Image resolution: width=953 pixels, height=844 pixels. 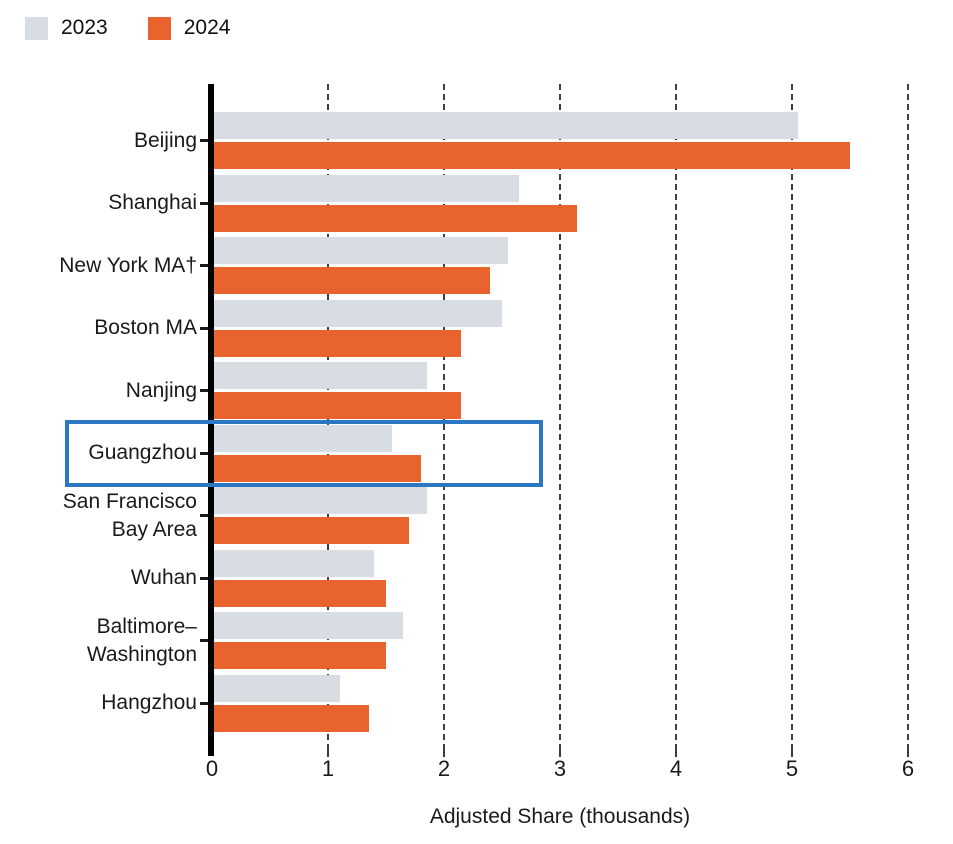 I want to click on legend-item-2023: 2023, so click(x=66, y=28).